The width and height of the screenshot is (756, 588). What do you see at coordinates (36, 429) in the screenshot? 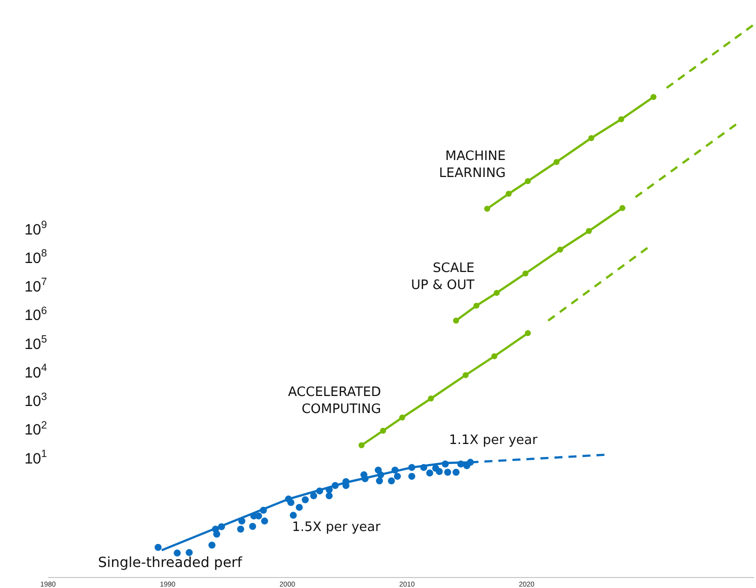
I see `y-tick-label: 10$^{2}$` at bounding box center [36, 429].